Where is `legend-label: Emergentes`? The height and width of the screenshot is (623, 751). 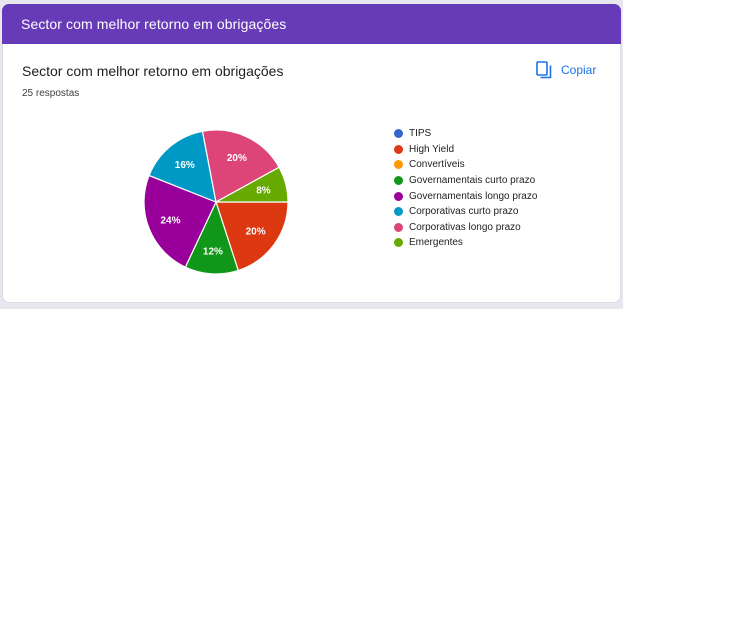 legend-label: Emergentes is located at coordinates (436, 243).